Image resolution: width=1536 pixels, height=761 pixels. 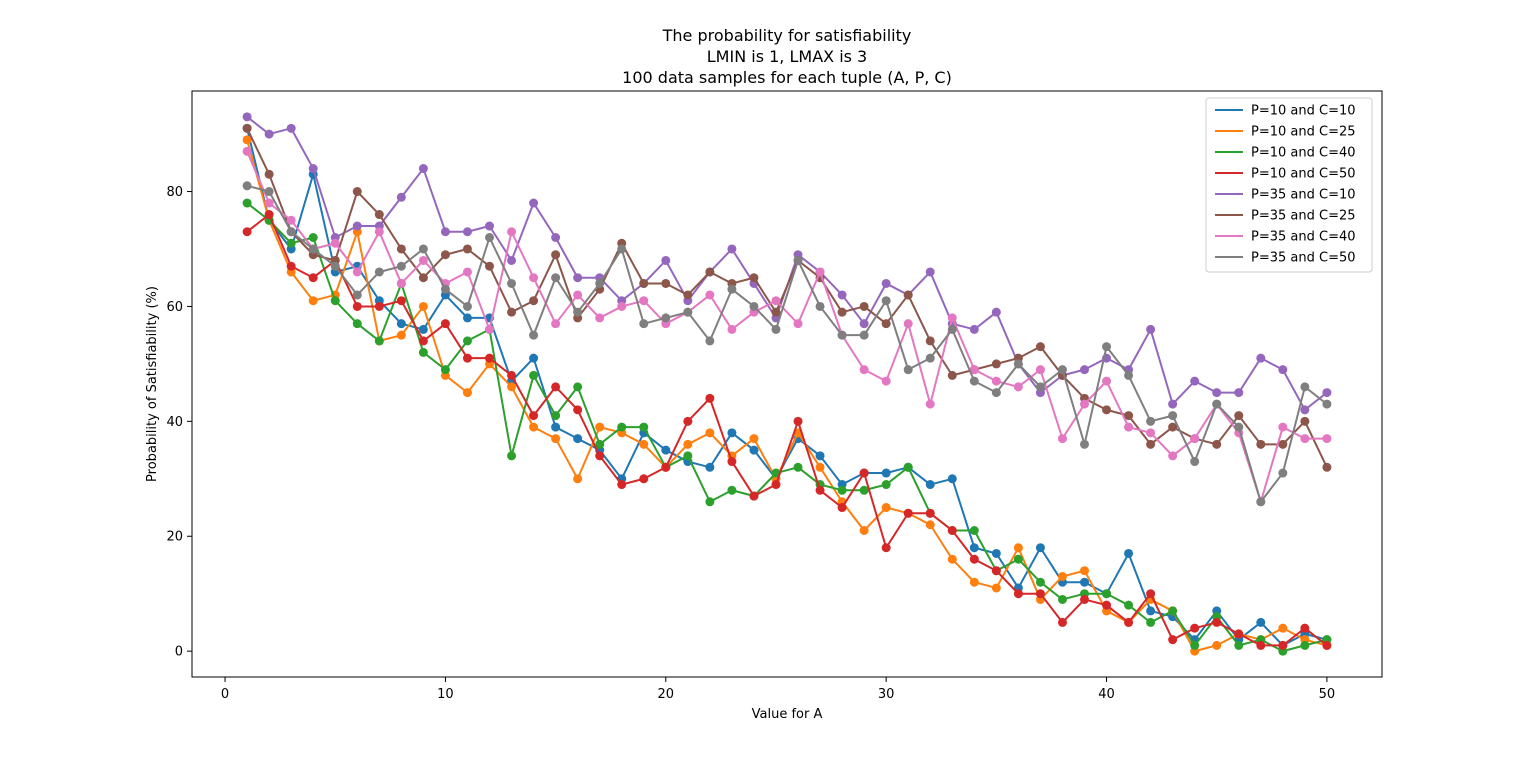 I want to click on chart-title-line-2: LMIN is 1, LMAX is 3, so click(x=787, y=56).